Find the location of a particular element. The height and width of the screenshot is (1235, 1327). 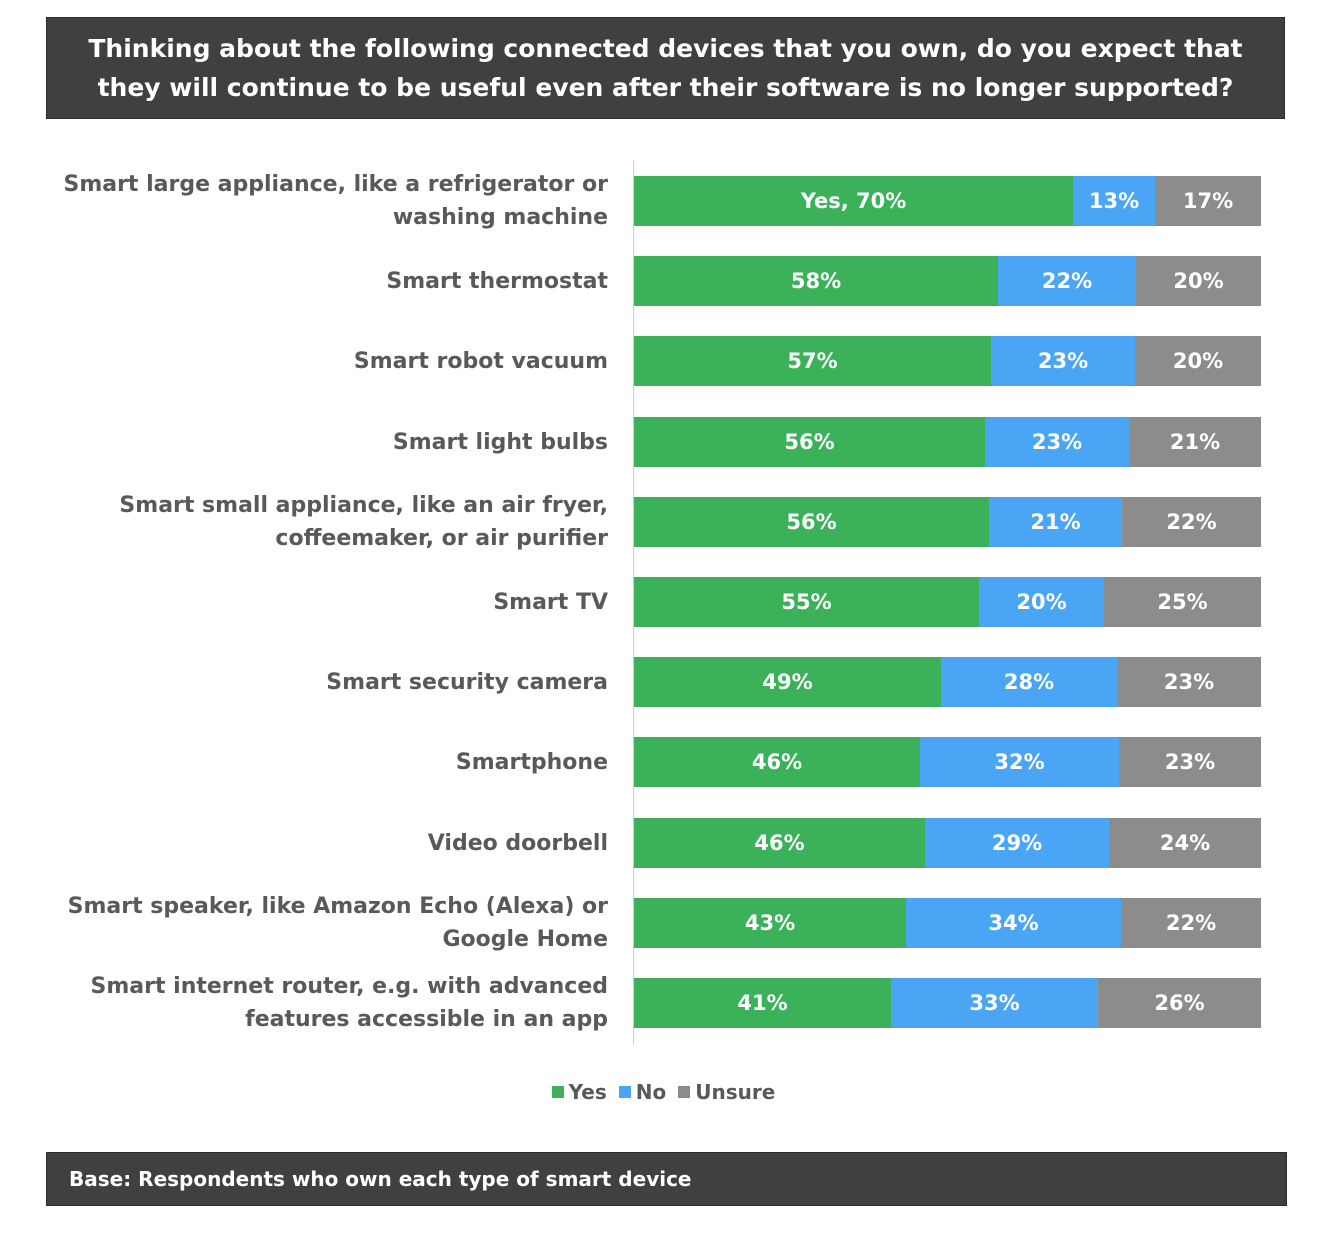

category-label: Smart TV is located at coordinates (550, 602).